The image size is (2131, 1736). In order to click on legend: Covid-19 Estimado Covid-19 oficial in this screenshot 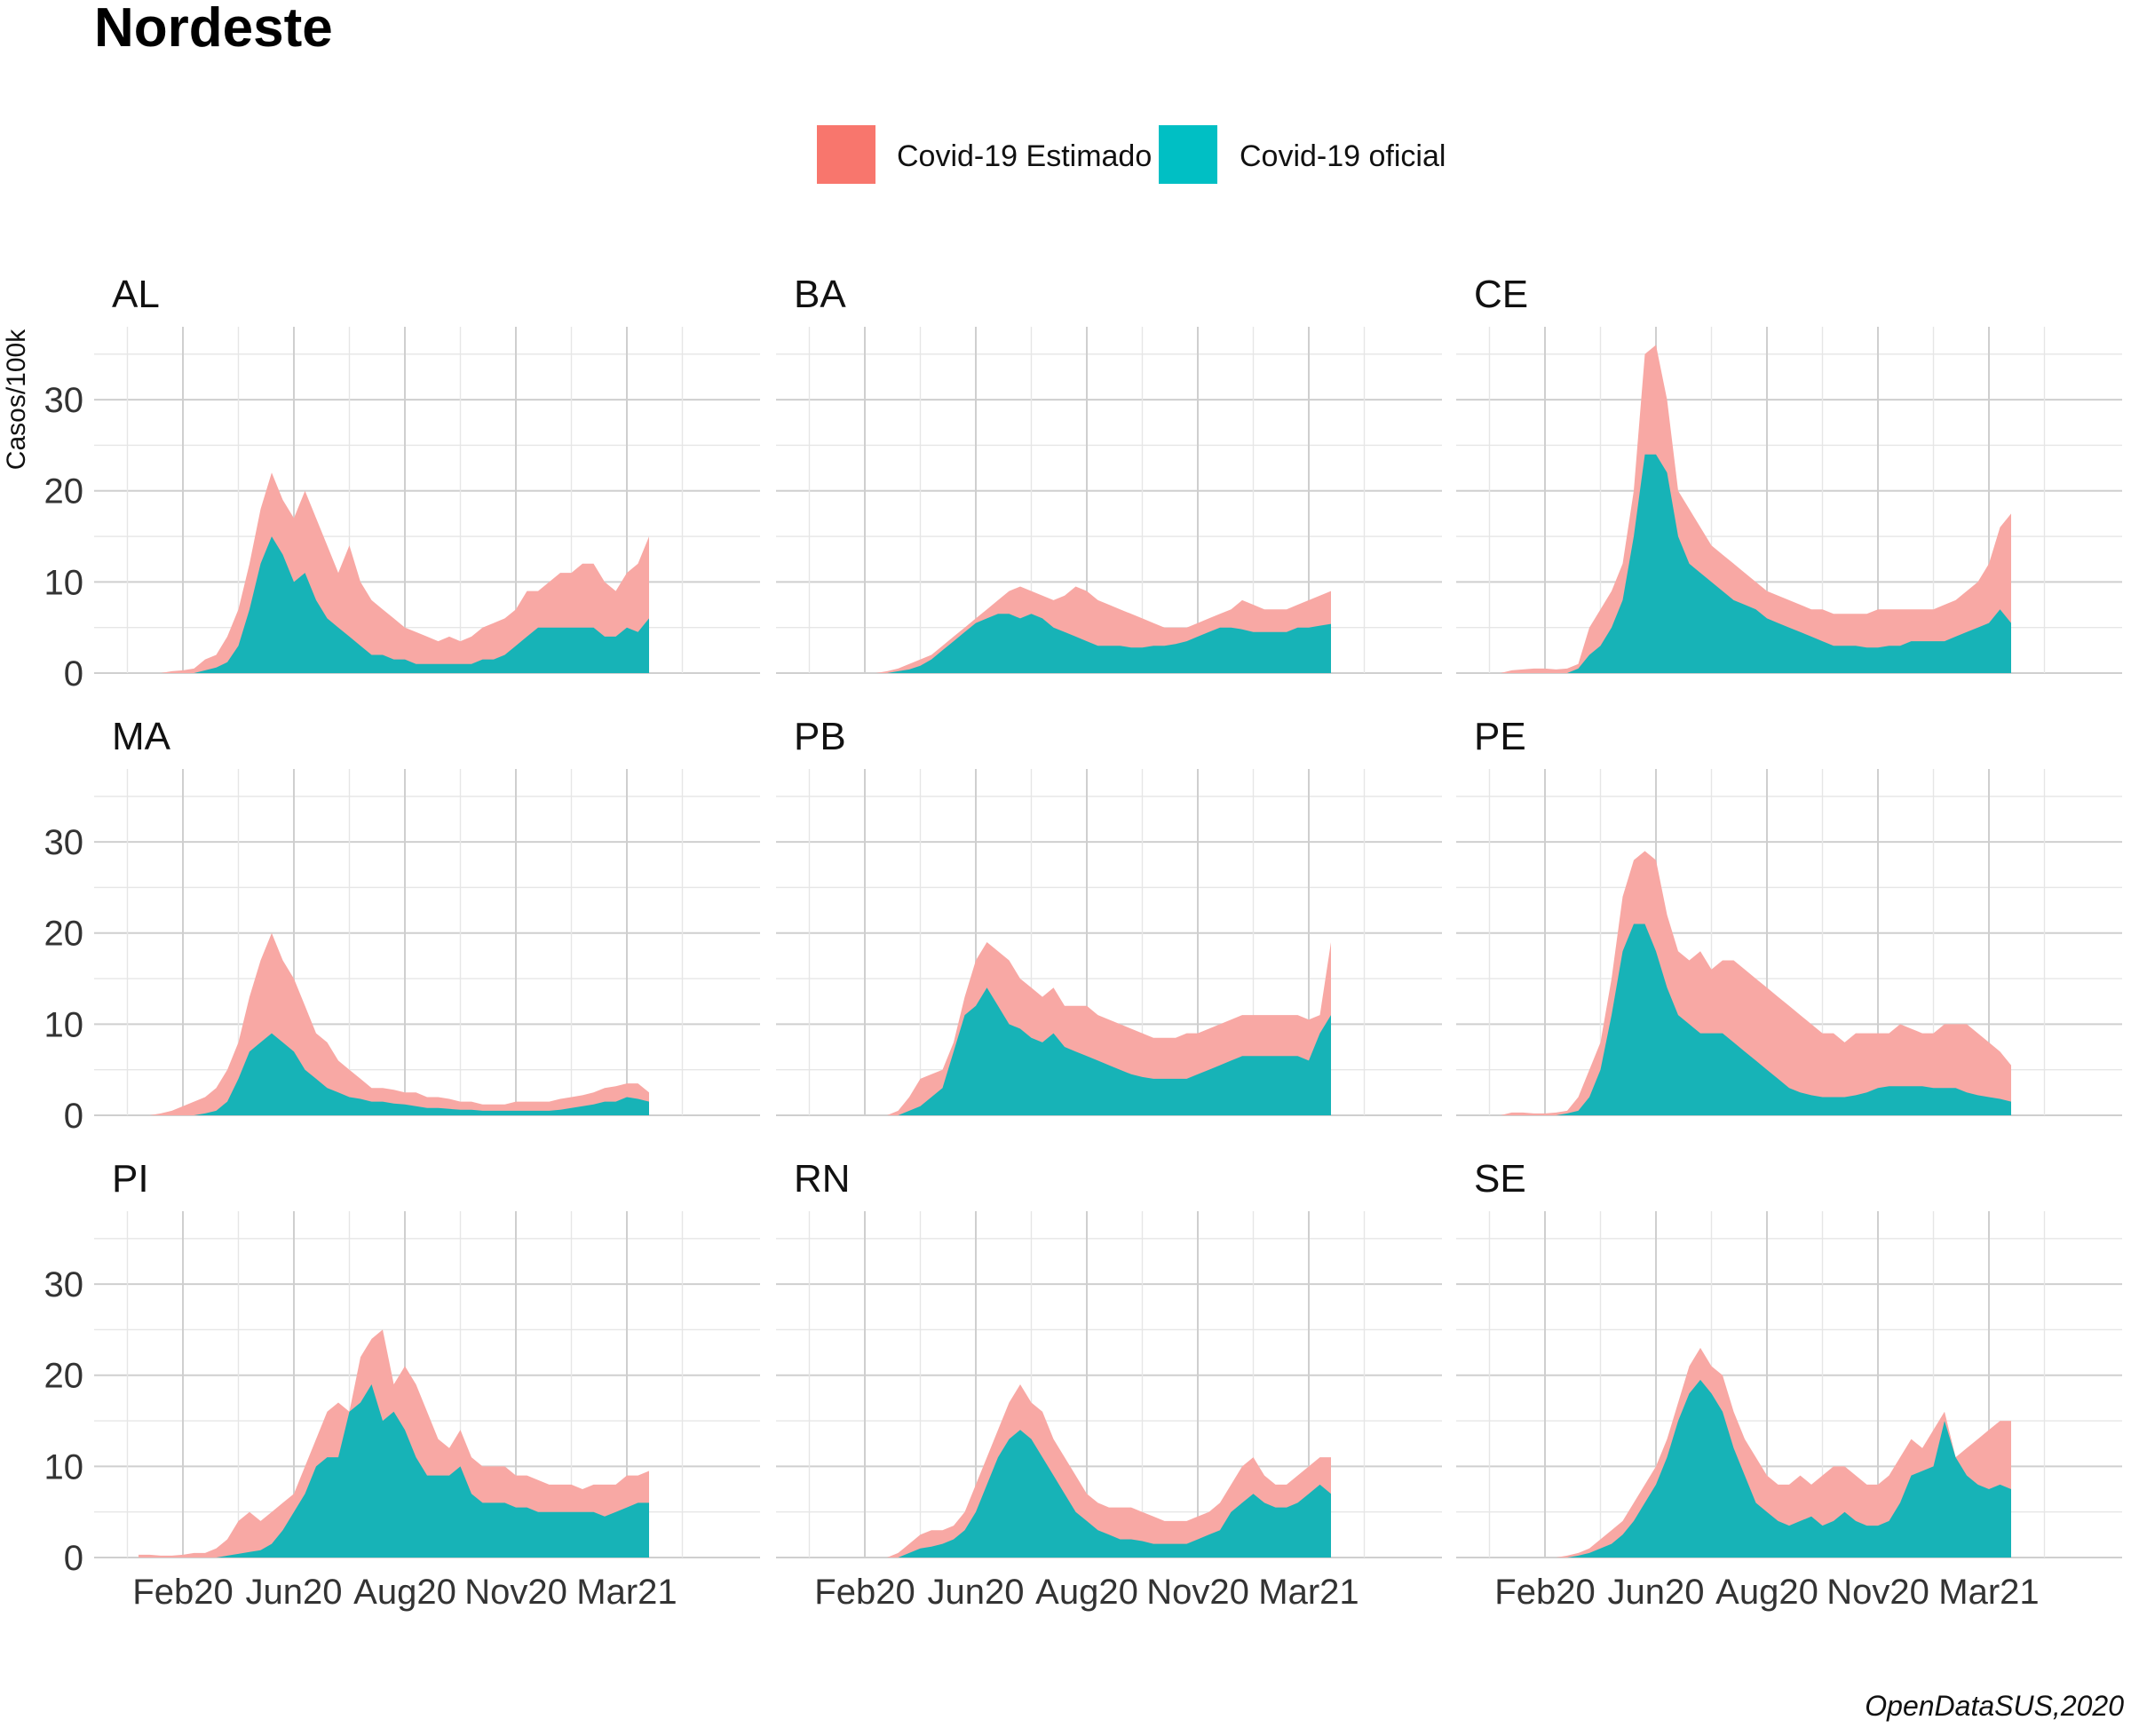, I will do `click(1131, 154)`.